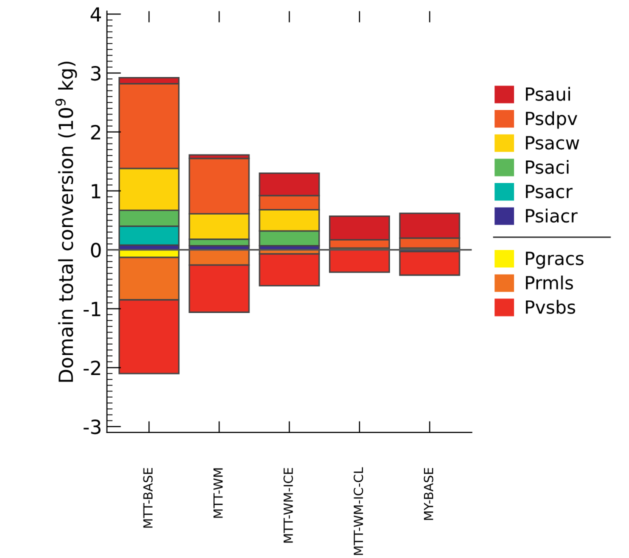 This screenshot has height=558, width=629. Describe the element at coordinates (547, 167) in the screenshot. I see `legend-label: Psaci` at that location.